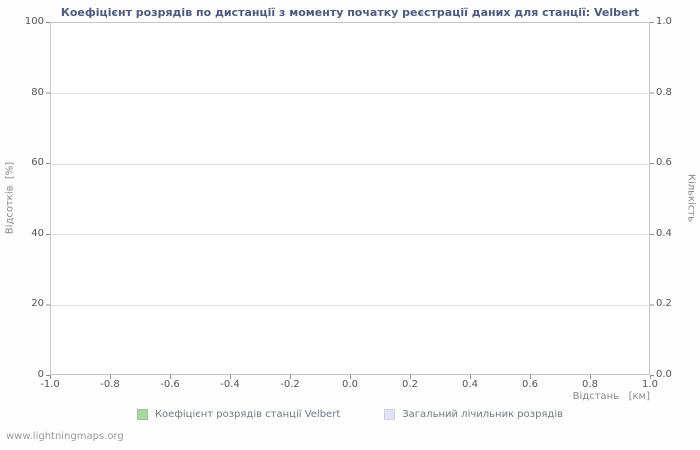 The height and width of the screenshot is (450, 700). What do you see at coordinates (142, 414) in the screenshot?
I see `legend-swatch-green` at bounding box center [142, 414].